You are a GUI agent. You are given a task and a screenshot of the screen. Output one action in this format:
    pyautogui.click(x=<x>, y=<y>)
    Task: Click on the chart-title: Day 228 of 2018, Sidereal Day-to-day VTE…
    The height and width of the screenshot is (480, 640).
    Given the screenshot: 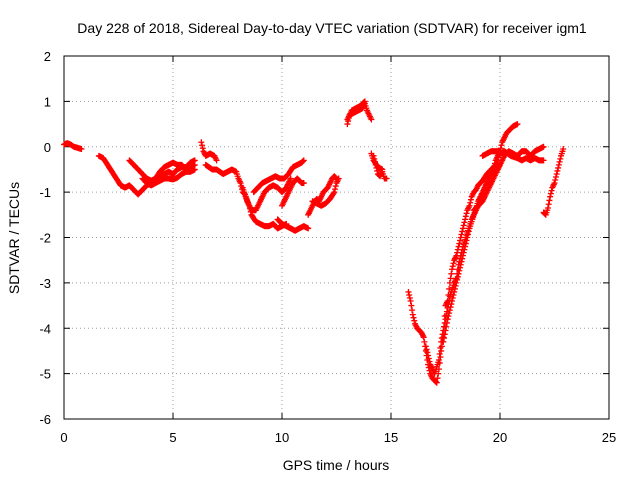 What is the action you would take?
    pyautogui.click(x=332, y=28)
    